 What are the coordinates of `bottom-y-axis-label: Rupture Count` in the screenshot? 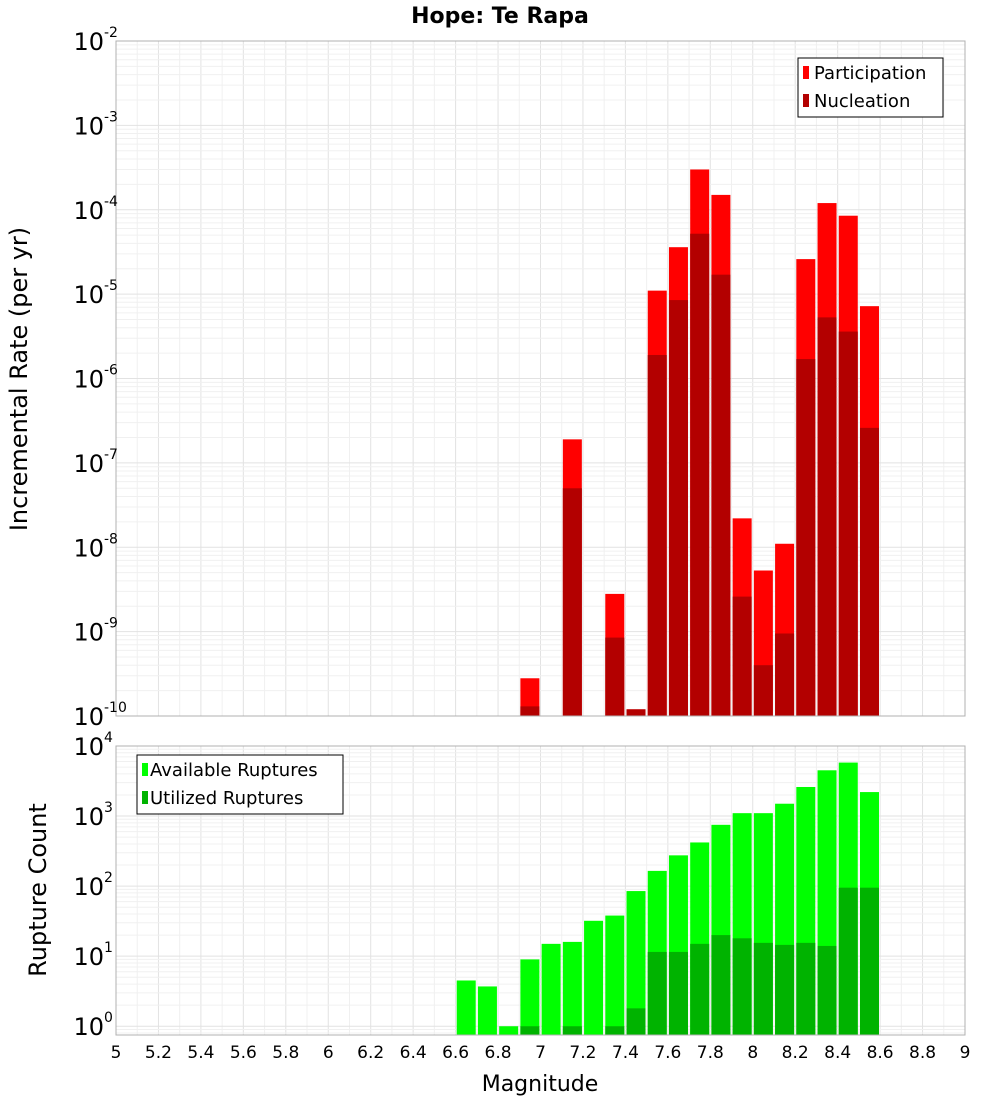 It's located at (38, 890).